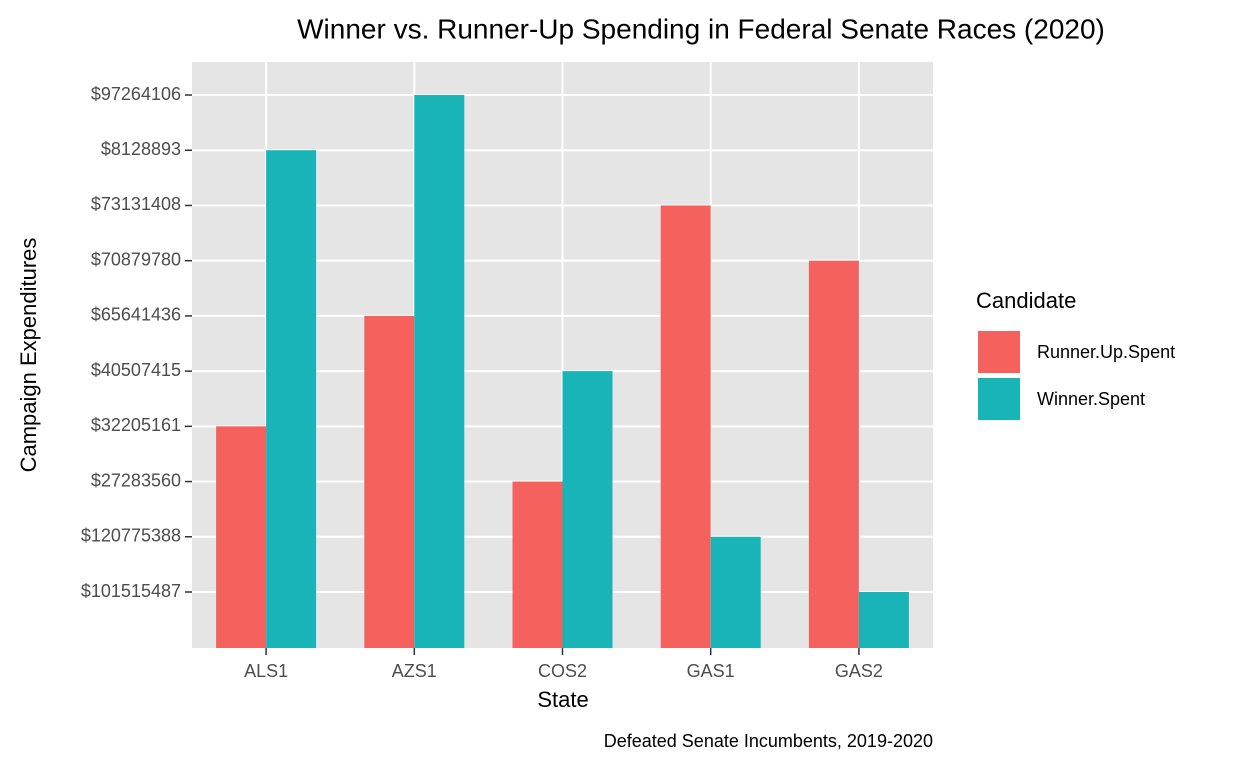 Image resolution: width=1248 pixels, height=768 pixels. What do you see at coordinates (768, 741) in the screenshot?
I see `caption: Defeated Senate Incumbents, 2019-2020` at bounding box center [768, 741].